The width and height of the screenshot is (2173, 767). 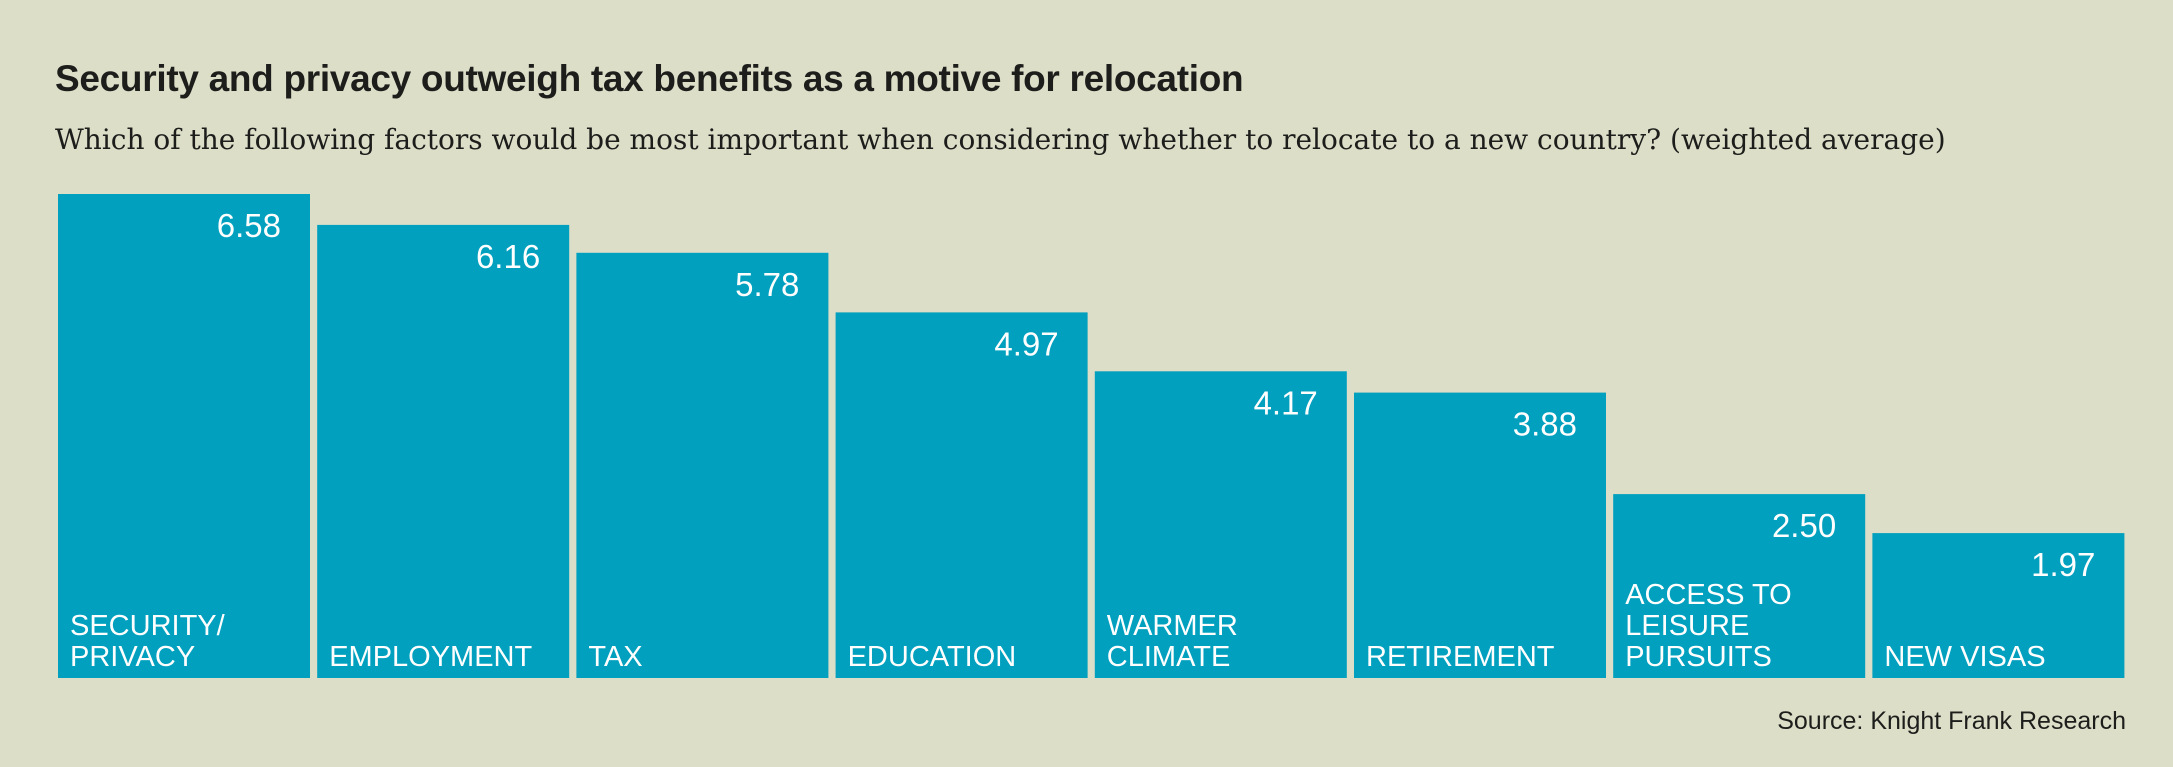 I want to click on category-label: TAX, so click(x=615, y=657).